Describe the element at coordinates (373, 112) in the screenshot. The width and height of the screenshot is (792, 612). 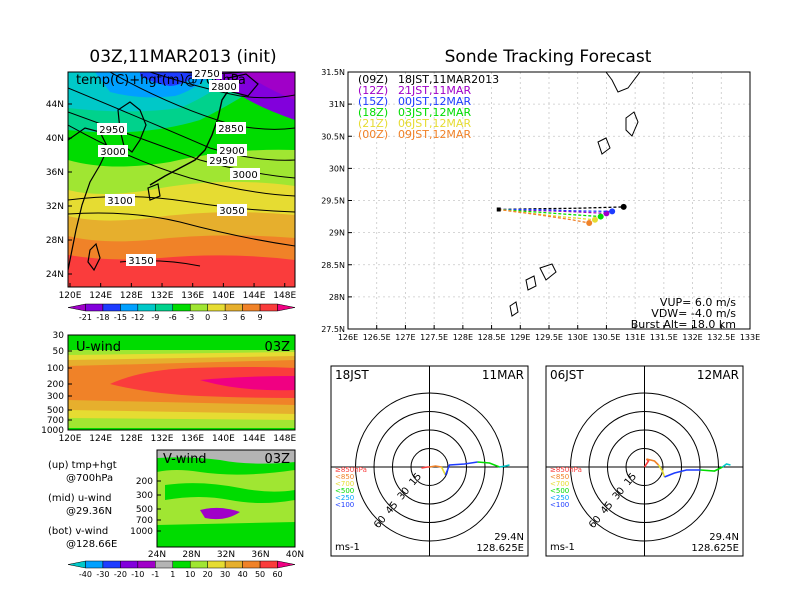
I see `legend-code: (18Z)` at that location.